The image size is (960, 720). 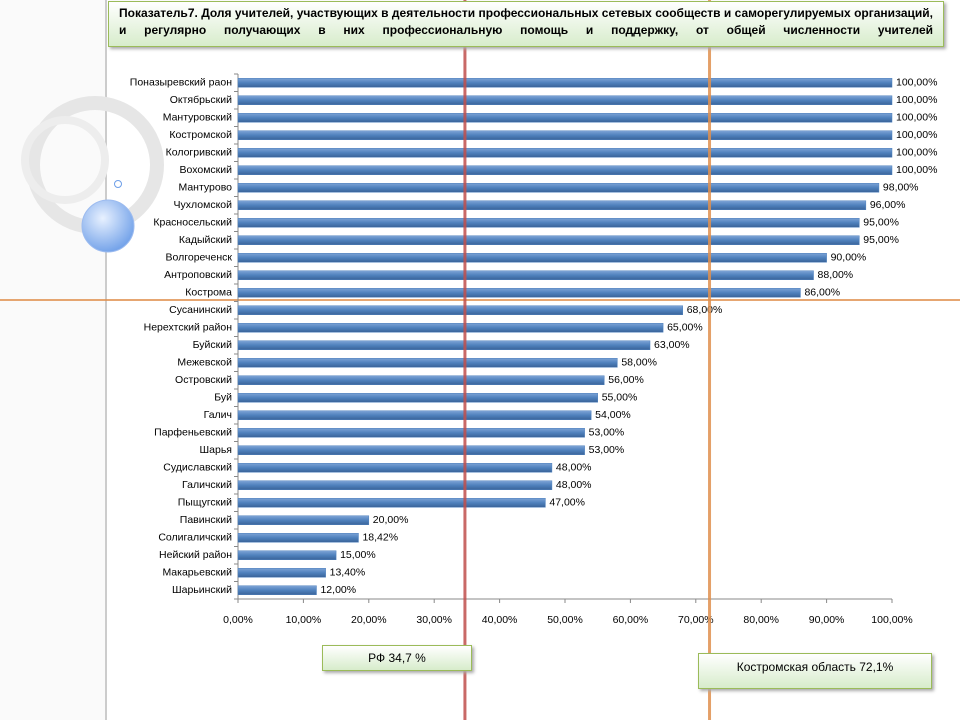 What do you see at coordinates (631, 620) in the screenshot?
I see `x-tick-label: 60,00%` at bounding box center [631, 620].